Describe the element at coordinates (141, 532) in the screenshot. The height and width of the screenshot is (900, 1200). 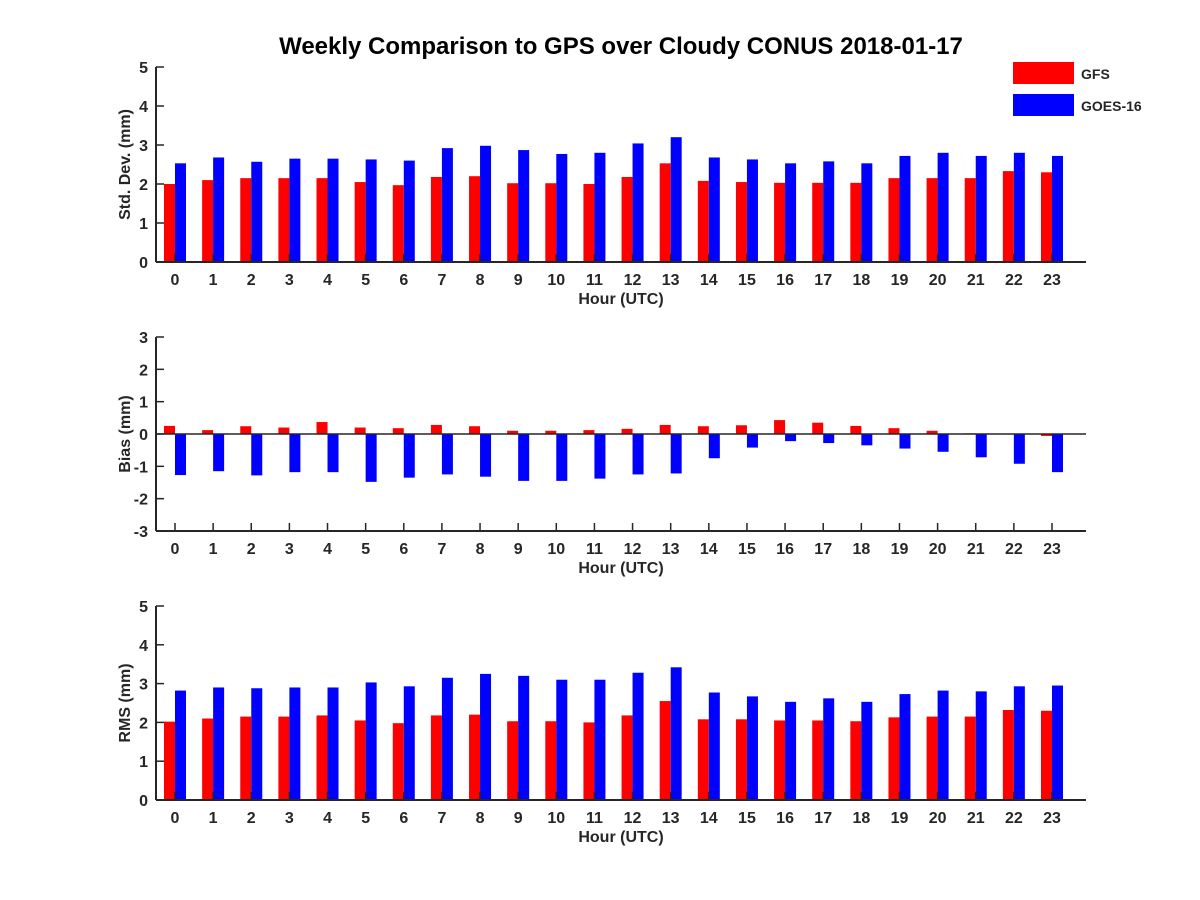
I see `y-tick-label: -3` at that location.